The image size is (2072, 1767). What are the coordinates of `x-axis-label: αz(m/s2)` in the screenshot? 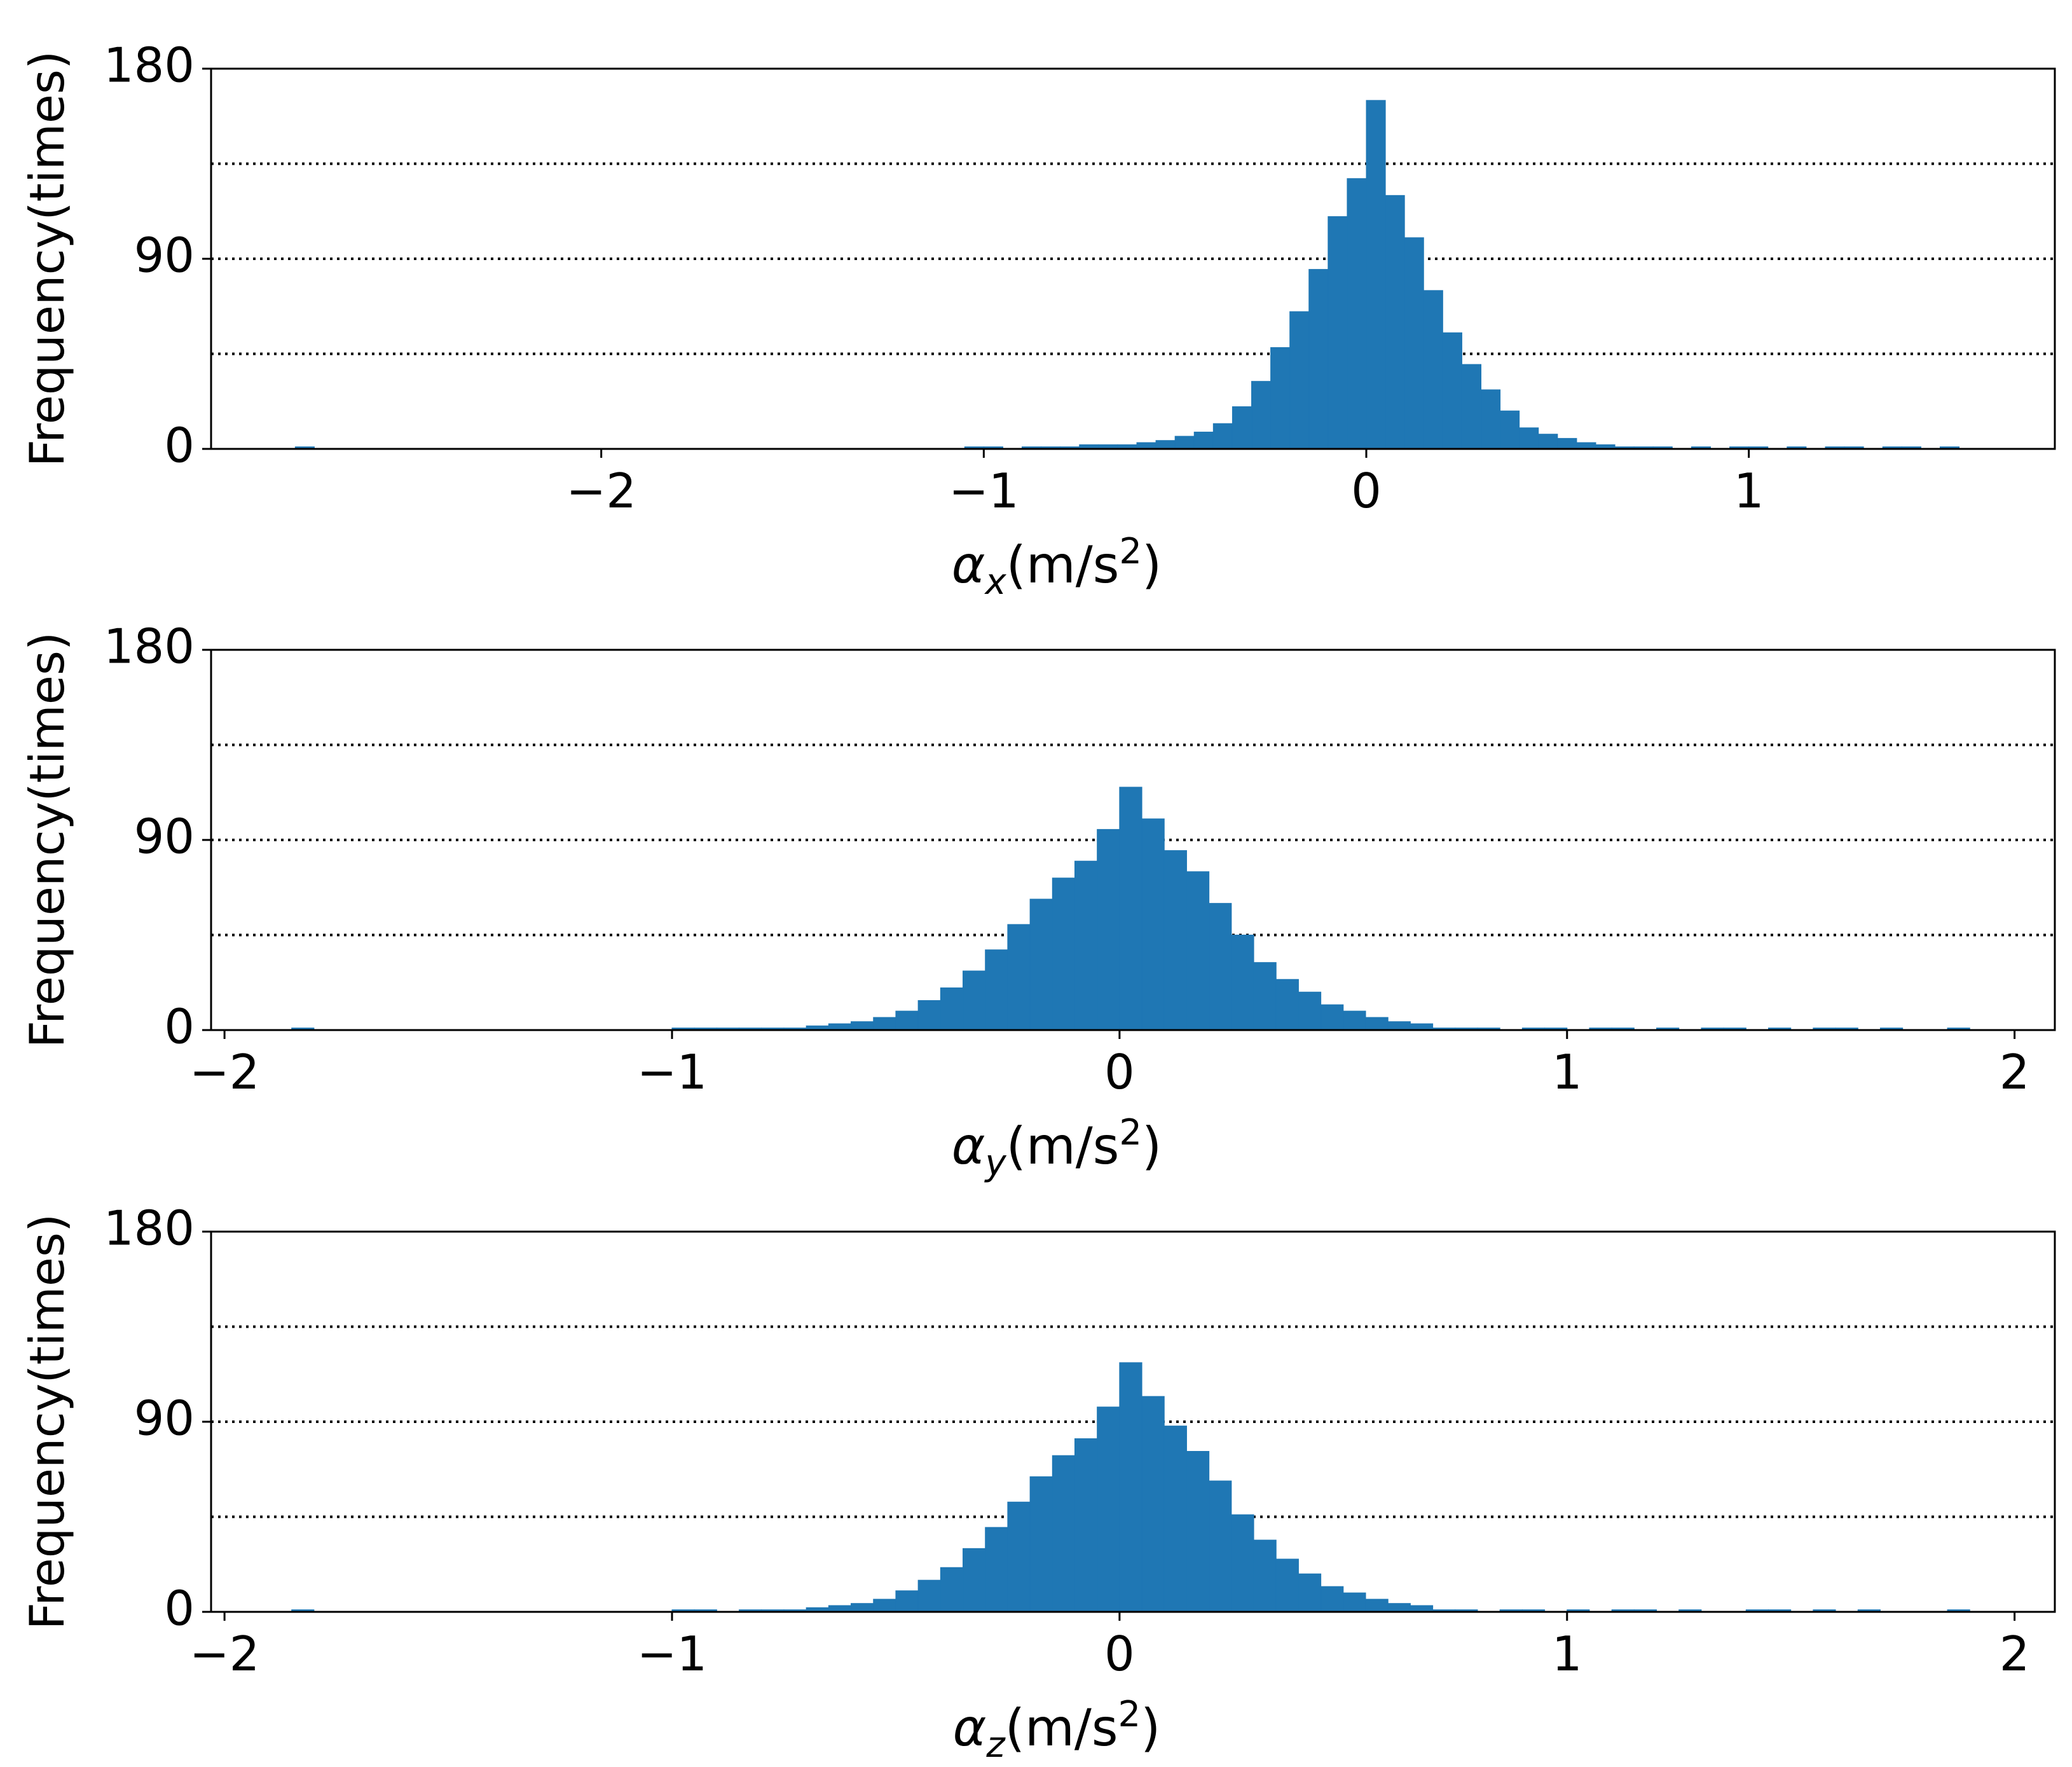 It's located at (1057, 1730).